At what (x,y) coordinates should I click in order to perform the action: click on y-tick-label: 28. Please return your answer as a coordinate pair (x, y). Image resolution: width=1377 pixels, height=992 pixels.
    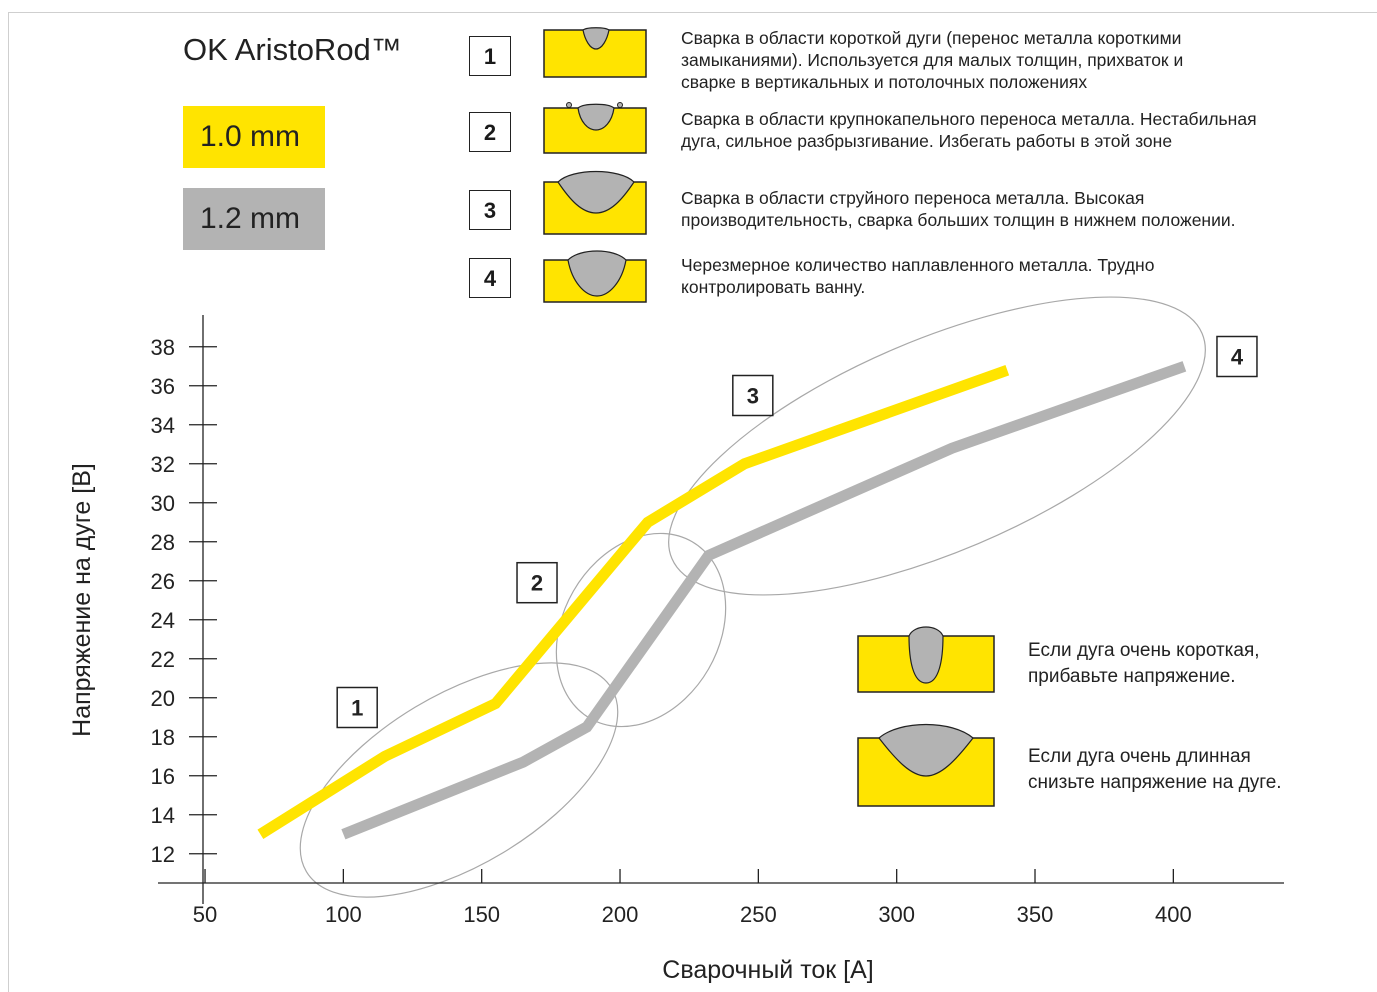
    Looking at the image, I should click on (163, 542).